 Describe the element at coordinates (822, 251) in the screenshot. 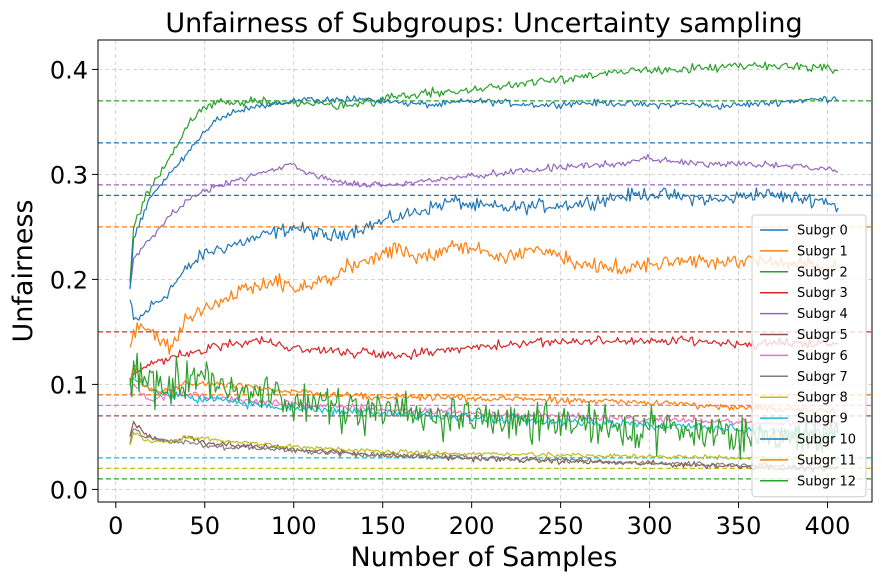

I see `legend-label-1: Subgr 1` at that location.